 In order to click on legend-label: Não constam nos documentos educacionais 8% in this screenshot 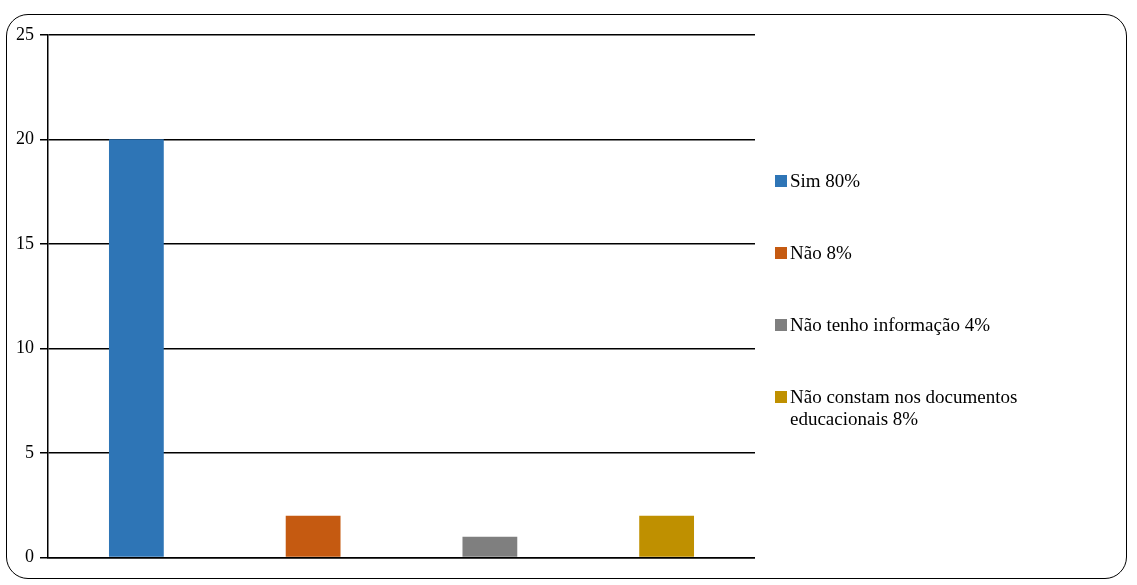, I will do `click(904, 408)`.